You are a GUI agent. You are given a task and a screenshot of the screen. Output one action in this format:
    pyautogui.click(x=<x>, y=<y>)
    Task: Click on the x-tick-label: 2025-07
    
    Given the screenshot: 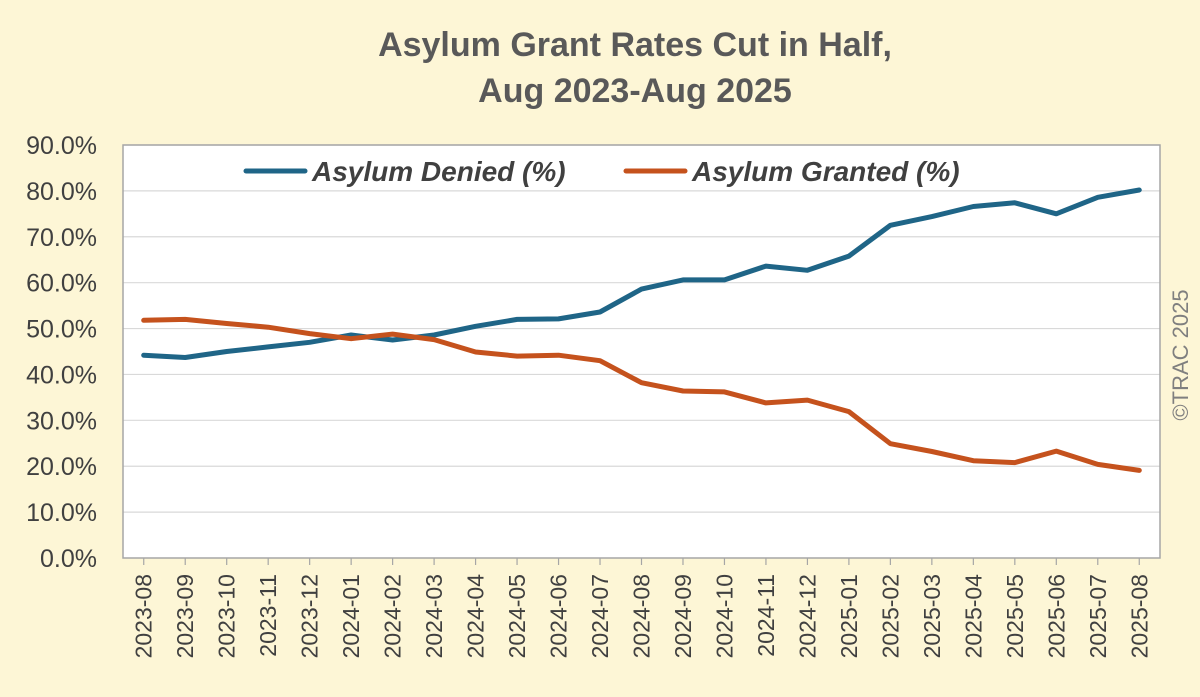 What is the action you would take?
    pyautogui.click(x=1098, y=616)
    